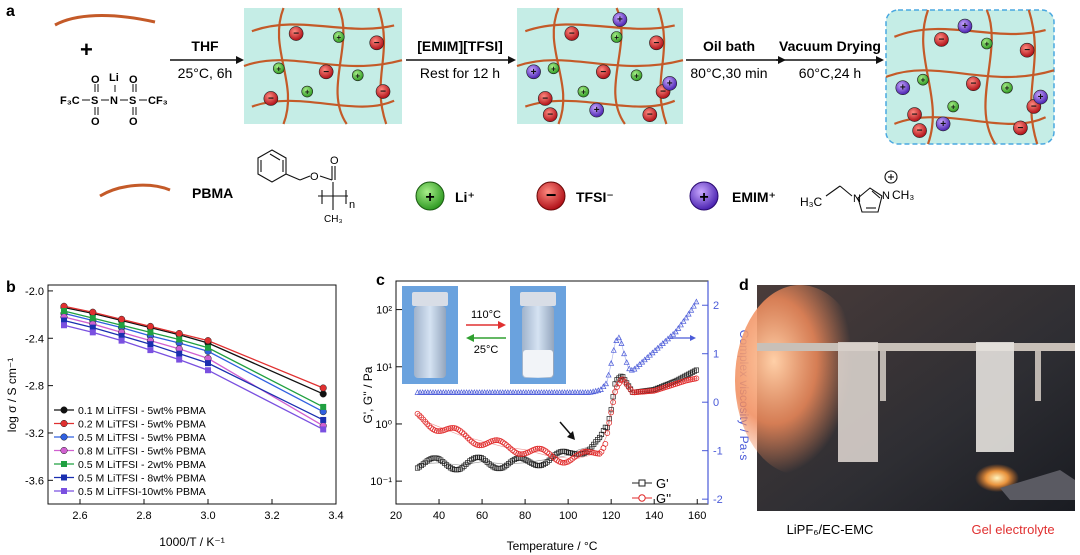 The height and width of the screenshot is (555, 1080). What do you see at coordinates (383, 425) in the screenshot?
I see `plot-c-ytick-left: 10⁰` at bounding box center [383, 425].